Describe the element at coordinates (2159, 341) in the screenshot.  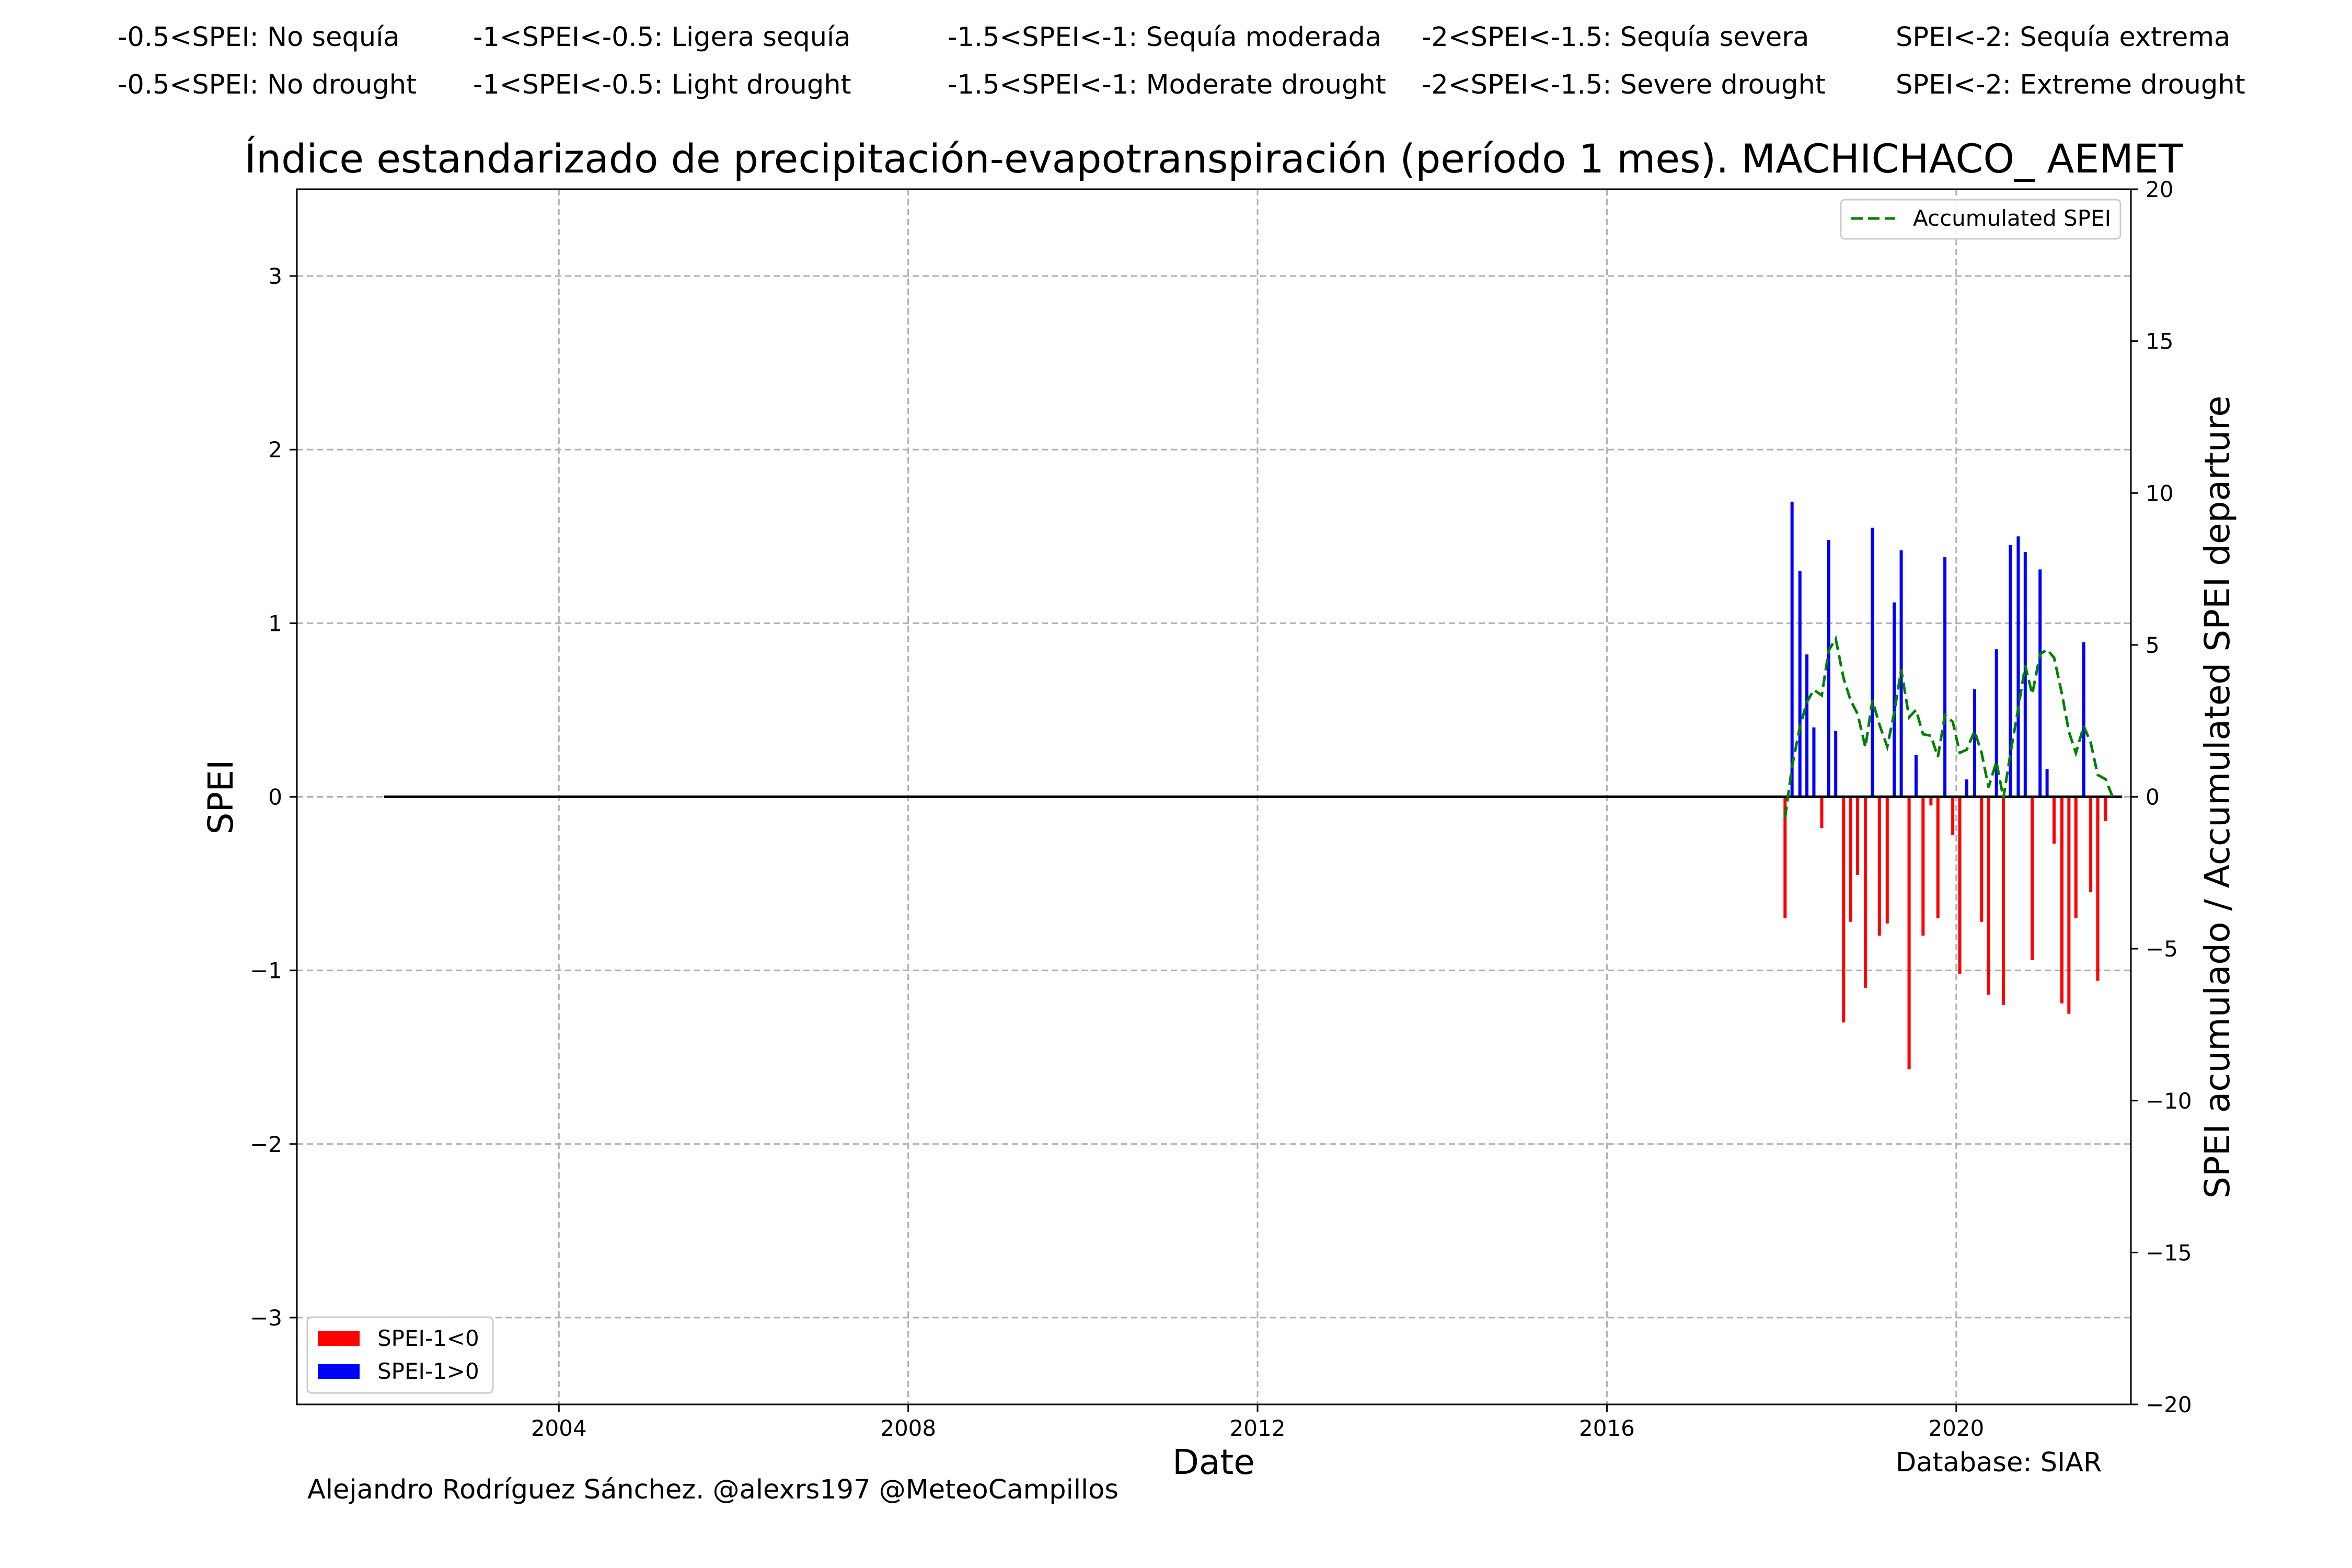
I see `y2-tick-label: 15` at that location.